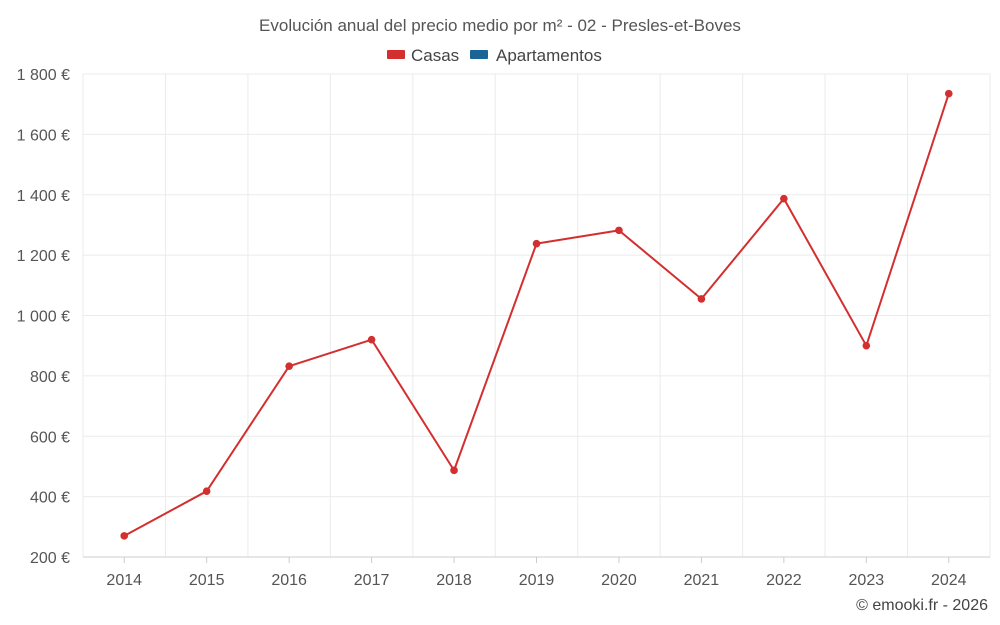 The image size is (1000, 625). Describe the element at coordinates (549, 55) in the screenshot. I see `legend-label-apartamentos: Apartamentos` at that location.